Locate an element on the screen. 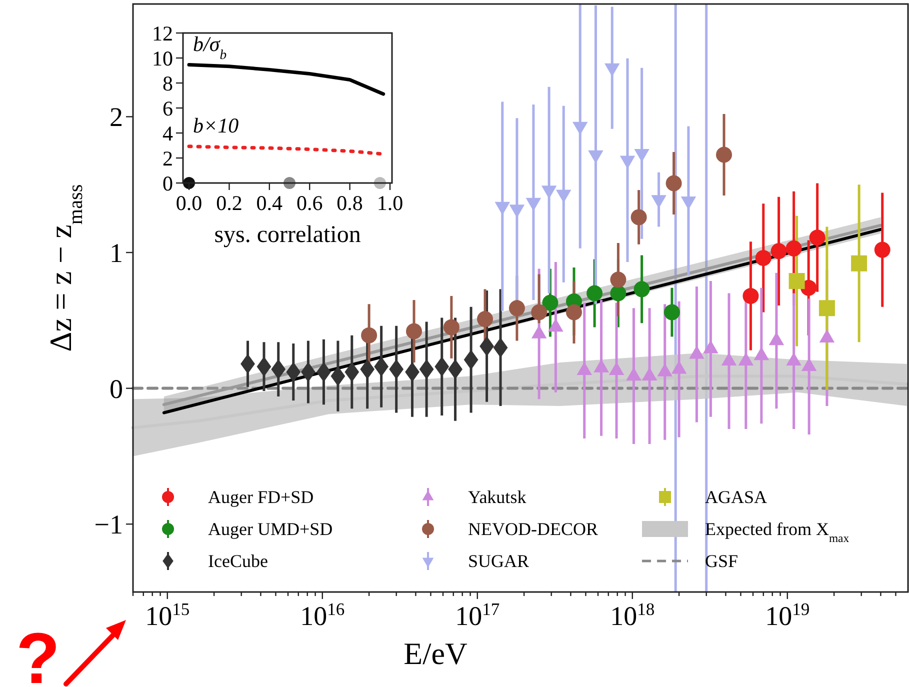 The image size is (909, 687). x-tick-label: 10$^{18}$ is located at coordinates (632, 615).